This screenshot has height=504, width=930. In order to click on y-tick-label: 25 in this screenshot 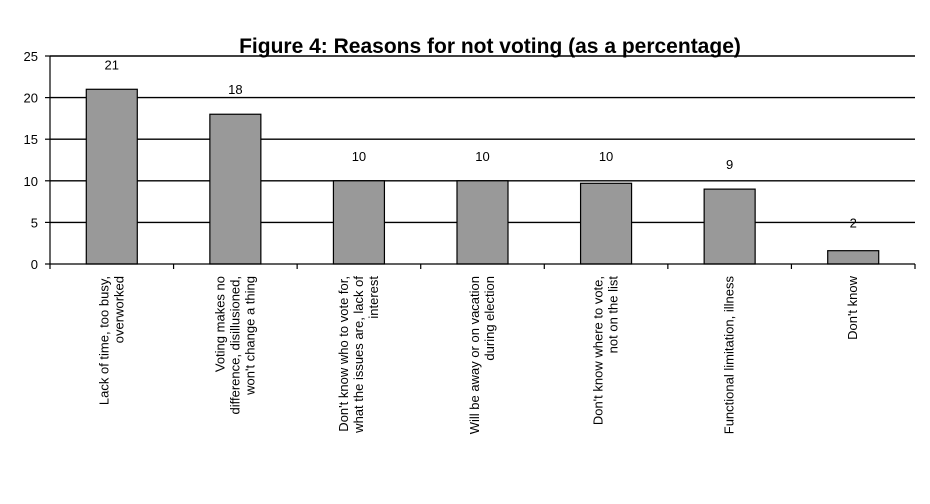, I will do `click(31, 56)`.